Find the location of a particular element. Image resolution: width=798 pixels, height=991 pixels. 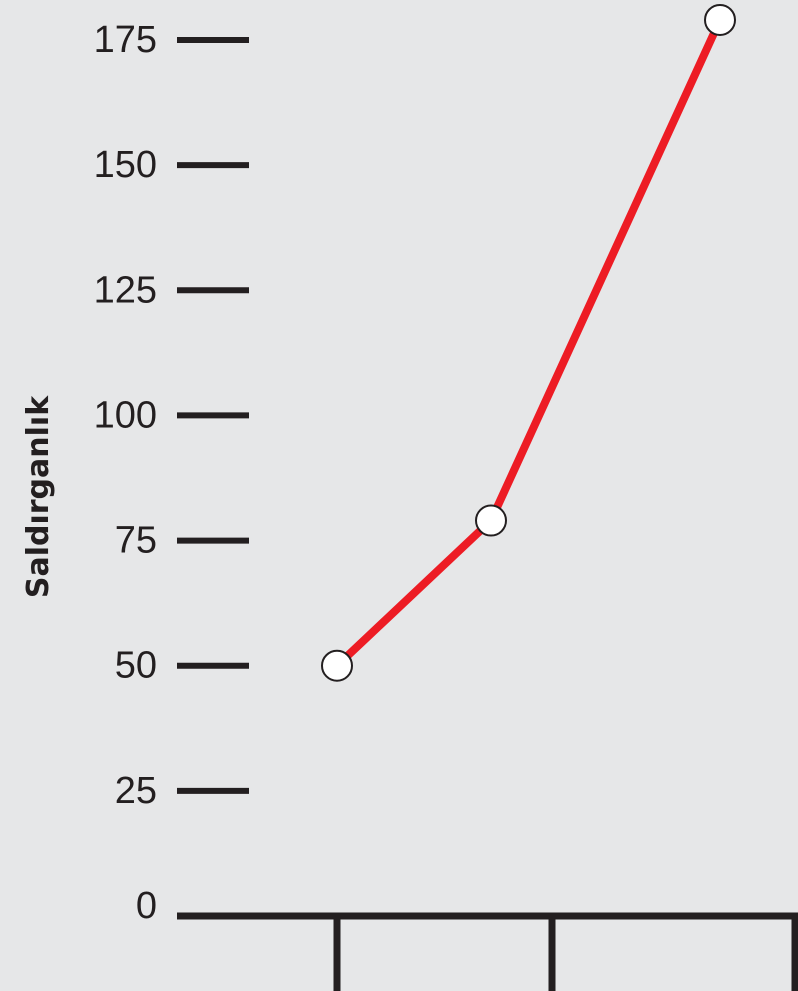

y-tick-label: 25 is located at coordinates (136, 791).